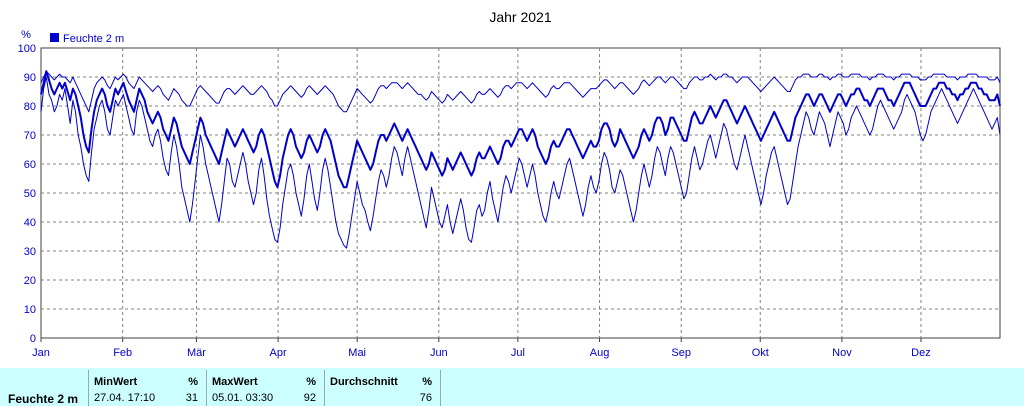 The height and width of the screenshot is (406, 1024). Describe the element at coordinates (265, 387) in the screenshot. I see `stats-max-cell: MaxWert % 05.01. 03:30 92` at that location.